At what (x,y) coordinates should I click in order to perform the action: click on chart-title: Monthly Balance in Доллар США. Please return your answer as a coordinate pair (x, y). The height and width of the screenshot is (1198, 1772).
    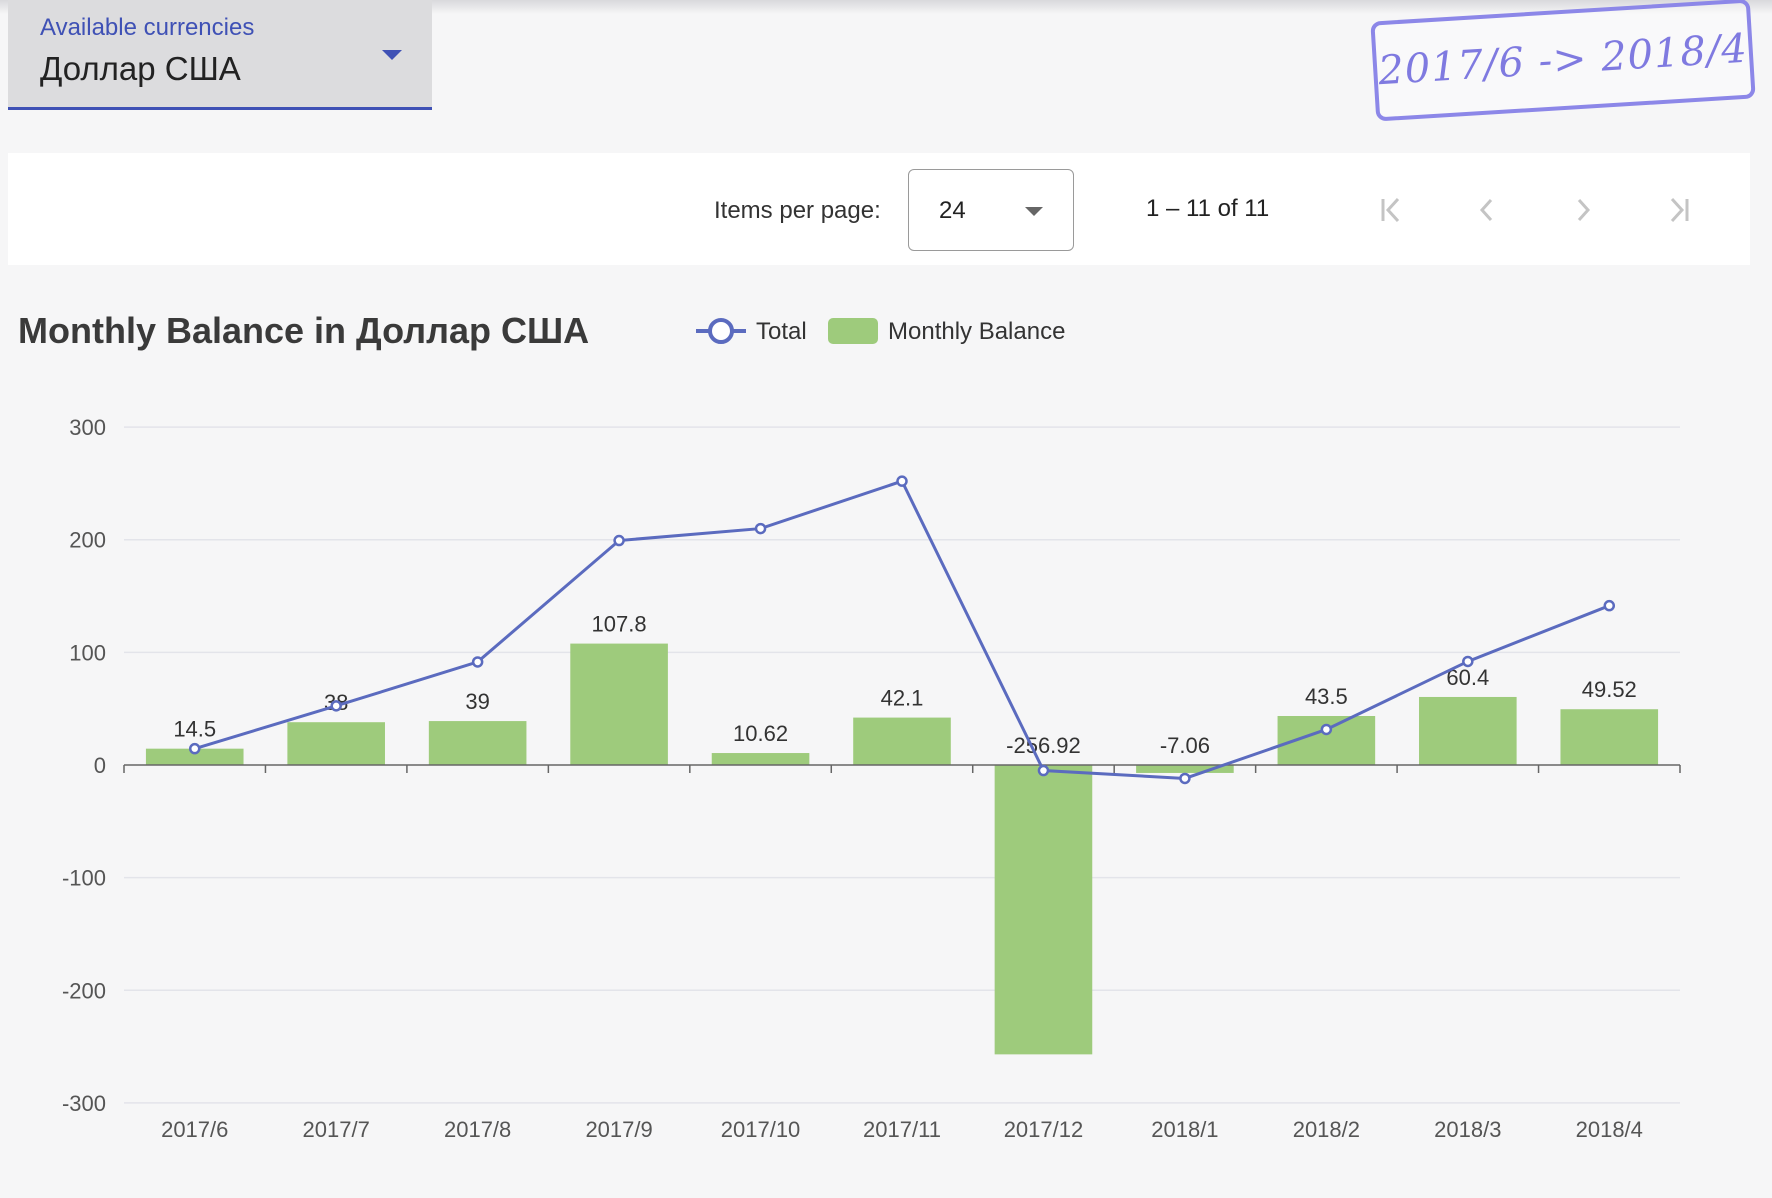
    Looking at the image, I should click on (304, 330).